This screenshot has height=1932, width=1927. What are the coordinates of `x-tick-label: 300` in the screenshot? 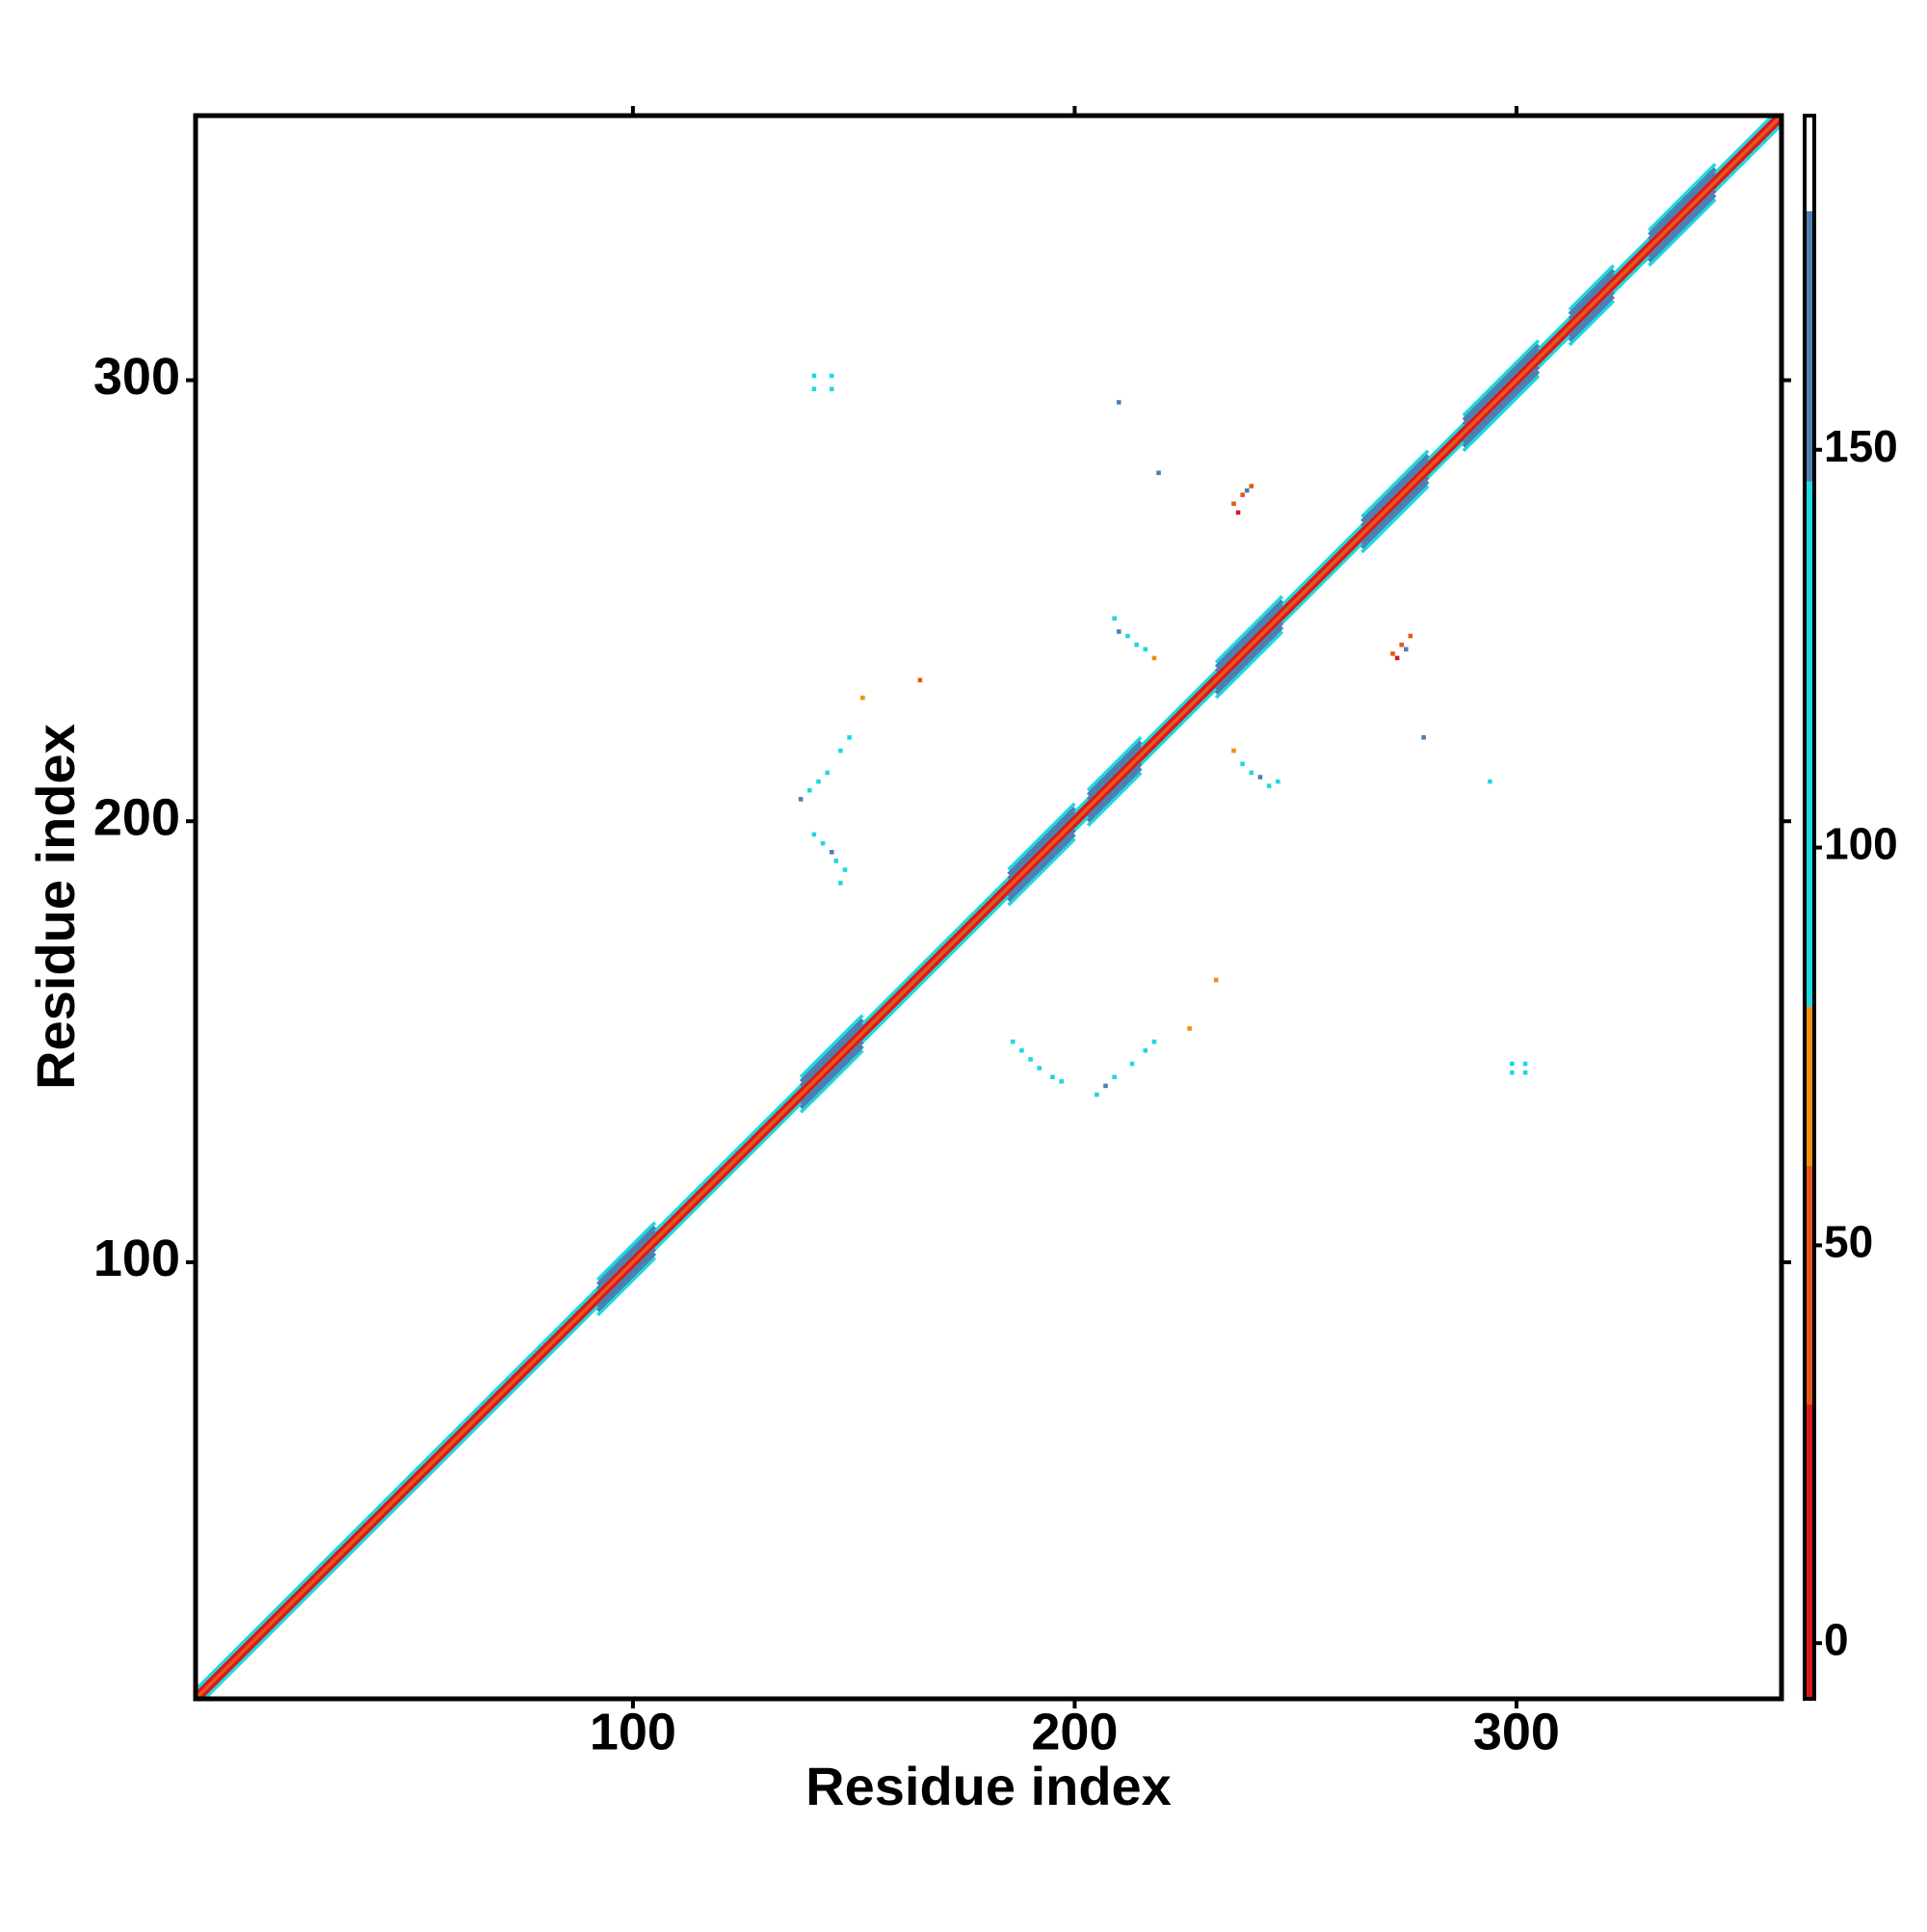 It's located at (1516, 1731).